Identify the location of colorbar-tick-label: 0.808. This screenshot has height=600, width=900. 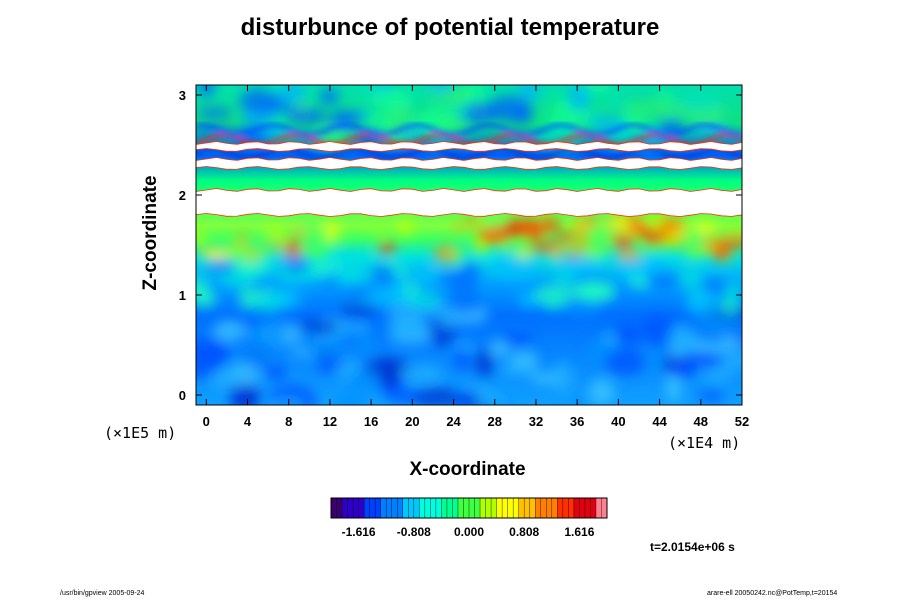
(524, 532).